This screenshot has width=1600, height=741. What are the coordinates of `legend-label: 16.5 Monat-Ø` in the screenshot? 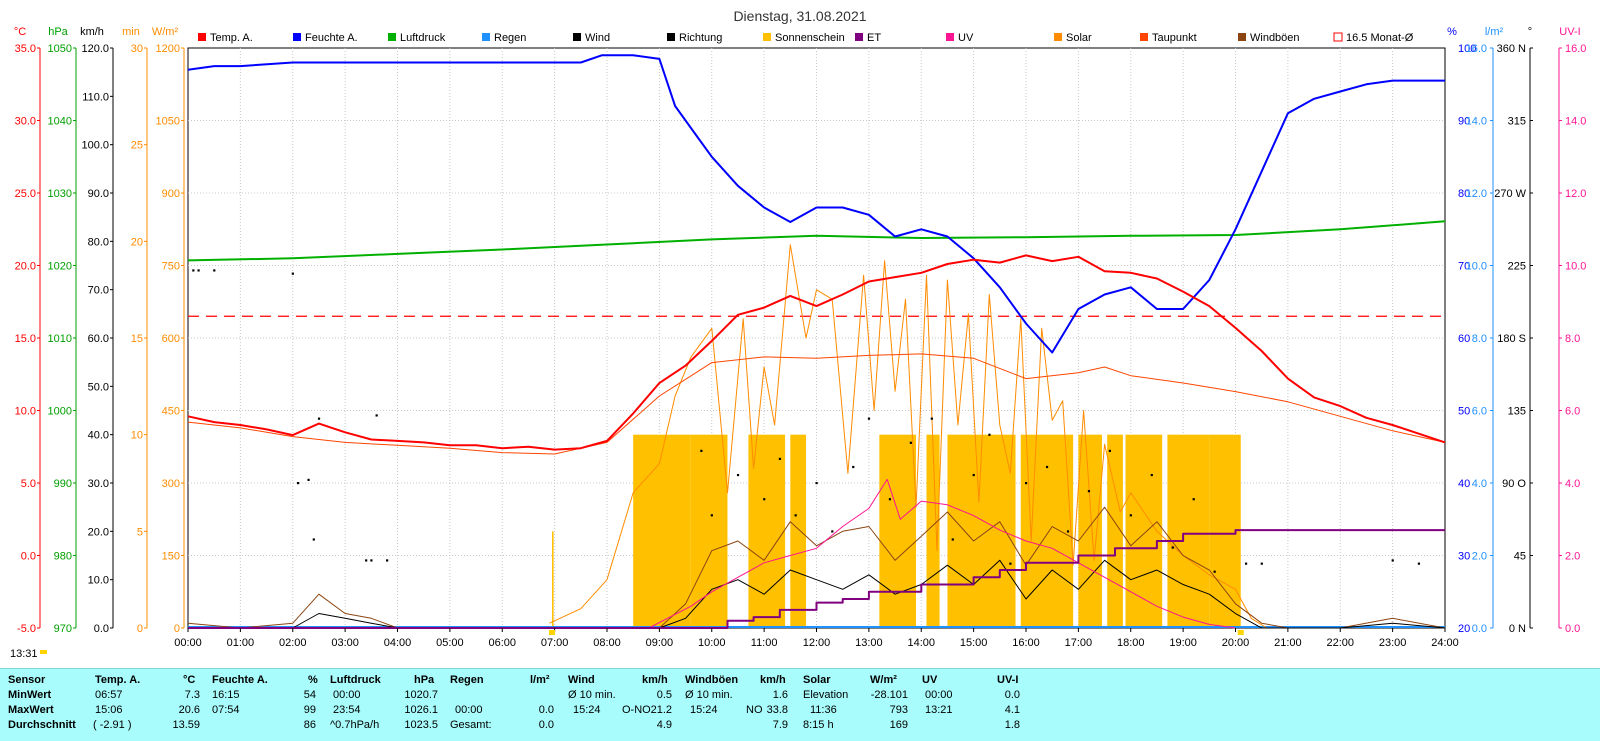 It's located at (1380, 38).